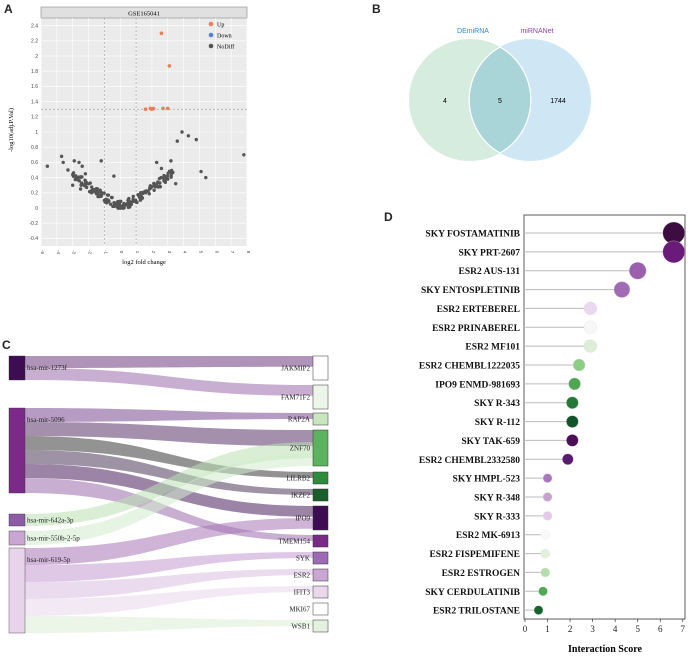 This screenshot has height=656, width=690. Describe the element at coordinates (216, 252) in the screenshot. I see `volcano-xtick-label: 6` at that location.